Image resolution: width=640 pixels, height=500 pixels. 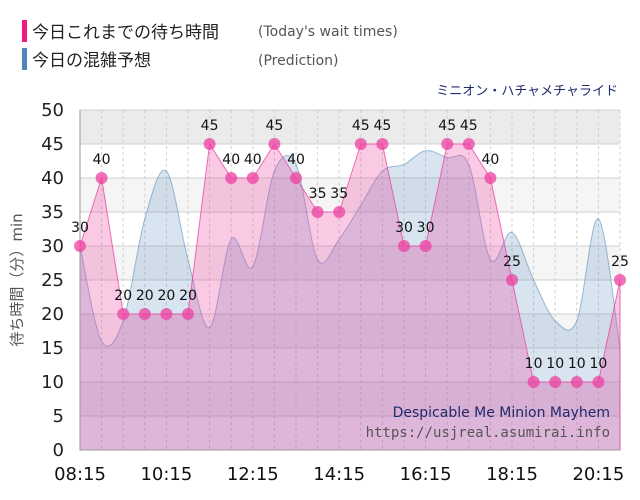 What do you see at coordinates (253, 474) in the screenshot?
I see `x-tick-label: 12:15` at bounding box center [253, 474].